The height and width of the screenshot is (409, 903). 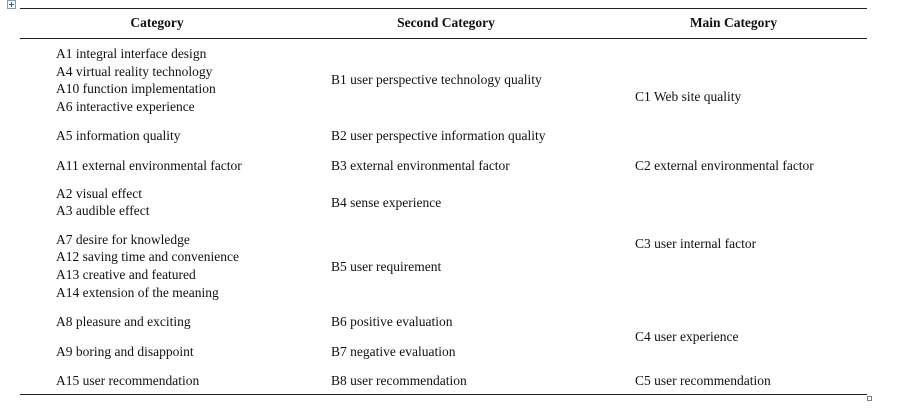 What do you see at coordinates (443, 38) in the screenshot?
I see `table-header-rule` at bounding box center [443, 38].